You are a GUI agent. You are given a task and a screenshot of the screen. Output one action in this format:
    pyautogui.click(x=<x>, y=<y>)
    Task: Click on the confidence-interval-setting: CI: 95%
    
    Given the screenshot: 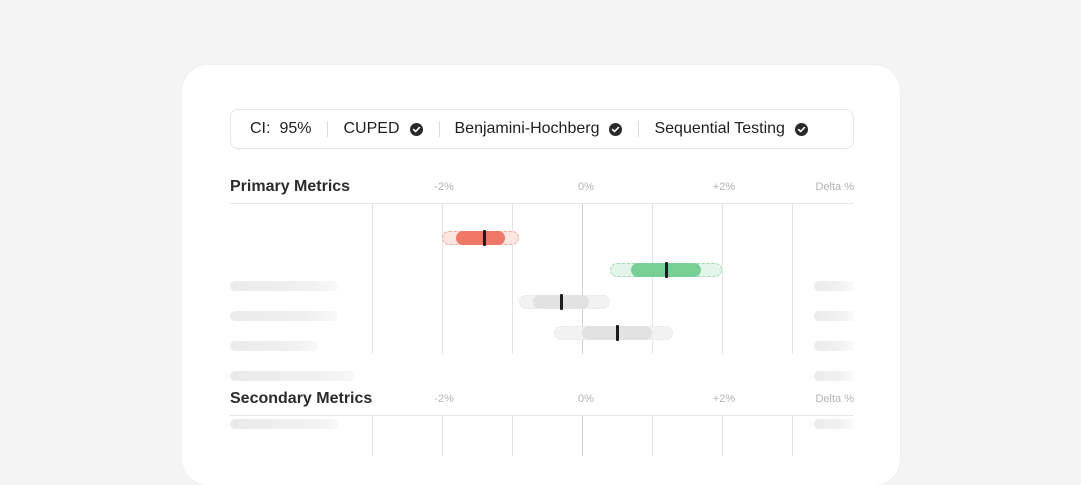 What is the action you would take?
    pyautogui.click(x=279, y=129)
    